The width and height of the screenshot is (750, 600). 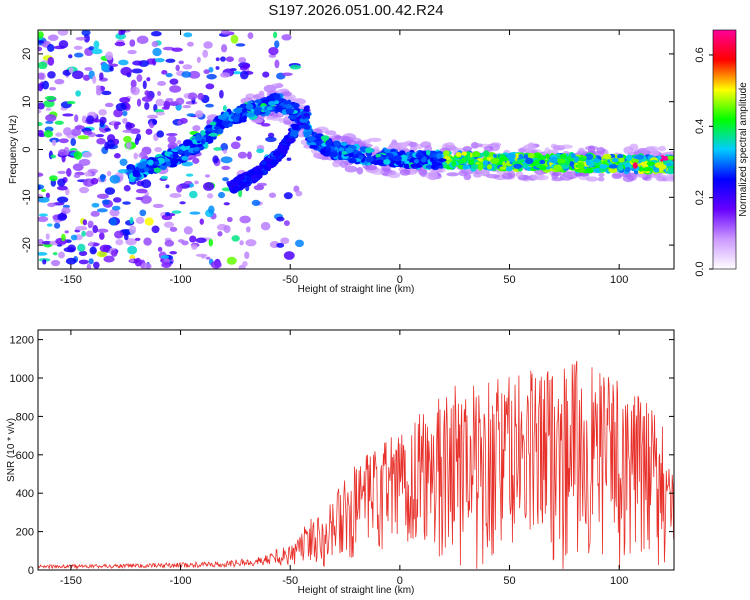 I want to click on spectrogram-y-tick-label: 20, so click(x=27, y=54).